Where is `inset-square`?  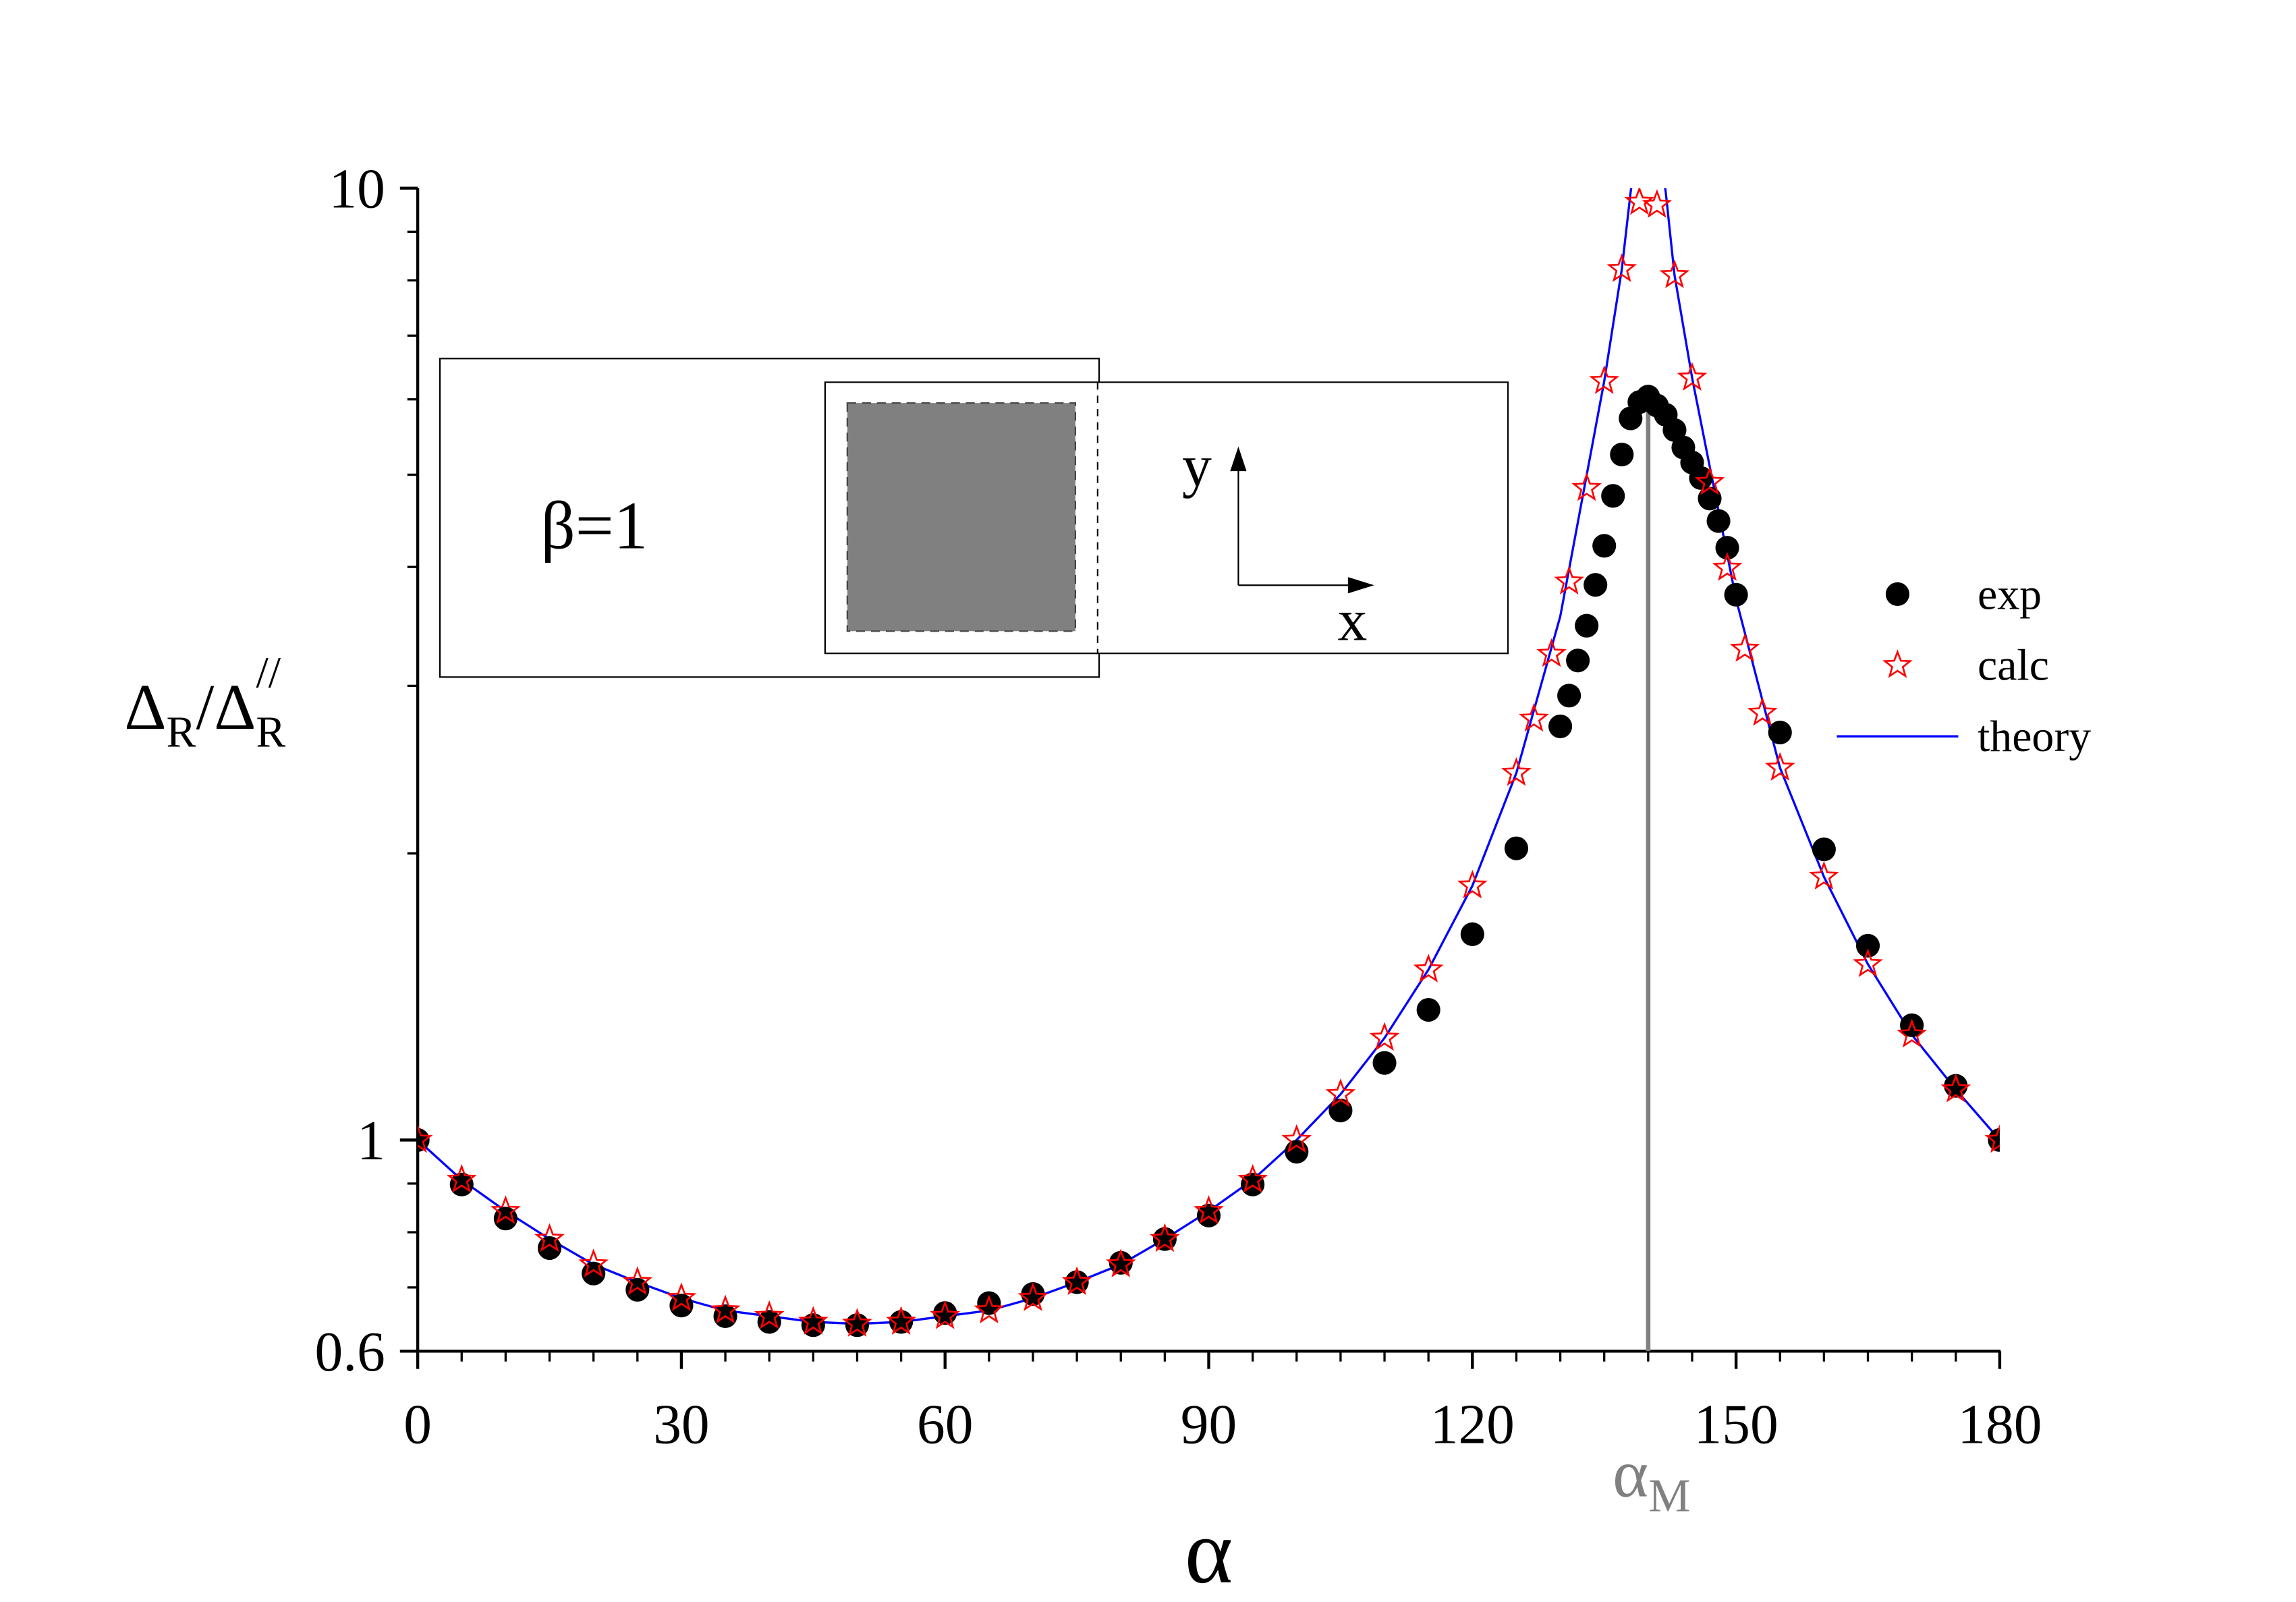
inset-square is located at coordinates (961, 517).